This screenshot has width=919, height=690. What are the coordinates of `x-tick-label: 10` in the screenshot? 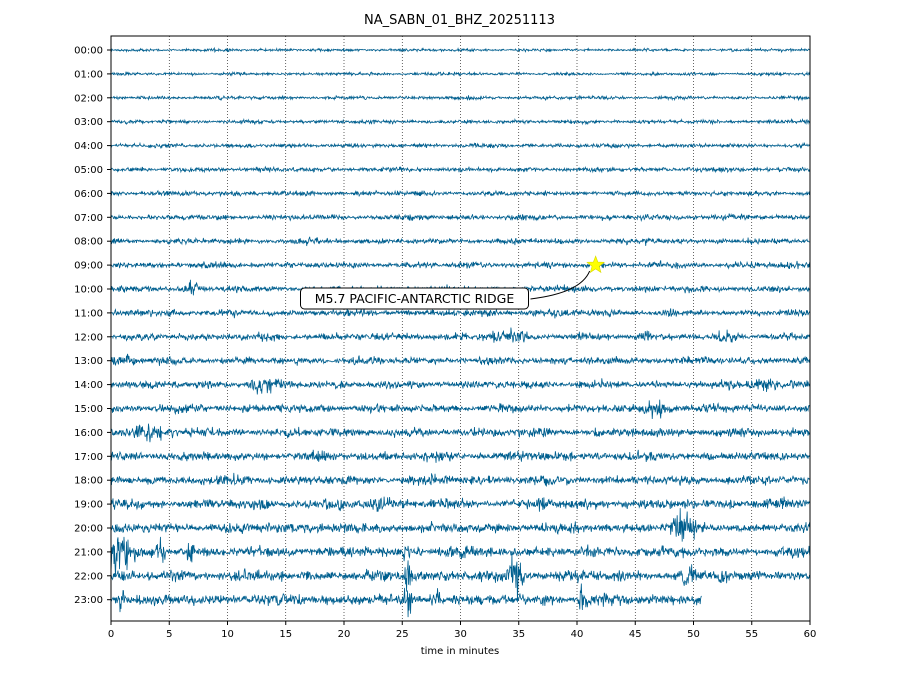 It's located at (227, 634).